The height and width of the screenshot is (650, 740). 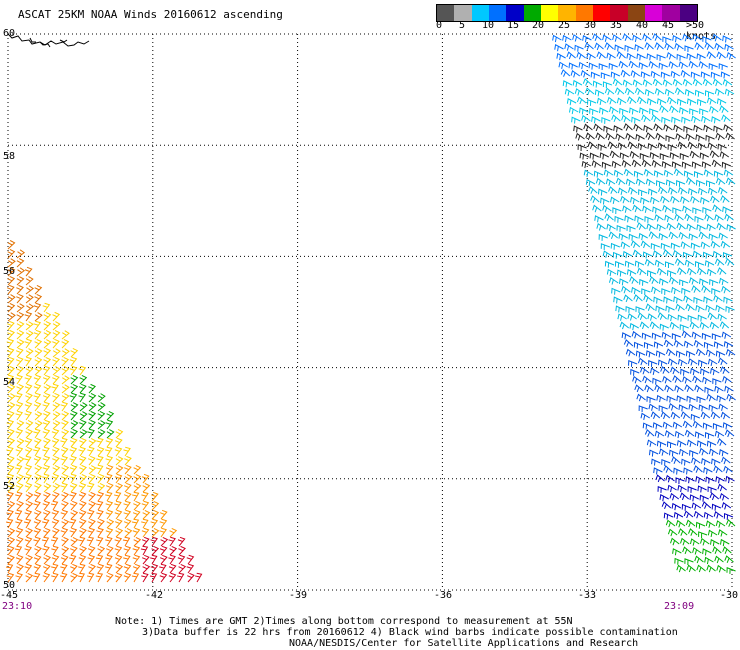 What do you see at coordinates (488, 25) in the screenshot?
I see `legend-label: 10` at bounding box center [488, 25].